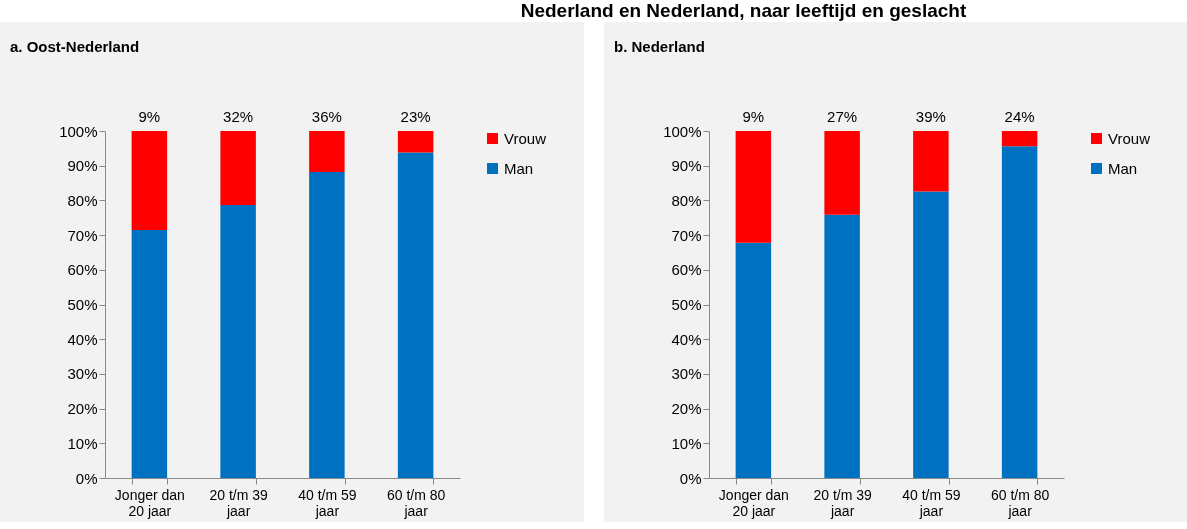 The height and width of the screenshot is (529, 1187). What do you see at coordinates (75, 46) in the screenshot?
I see `chart-title: a. Oost-Nederland` at bounding box center [75, 46].